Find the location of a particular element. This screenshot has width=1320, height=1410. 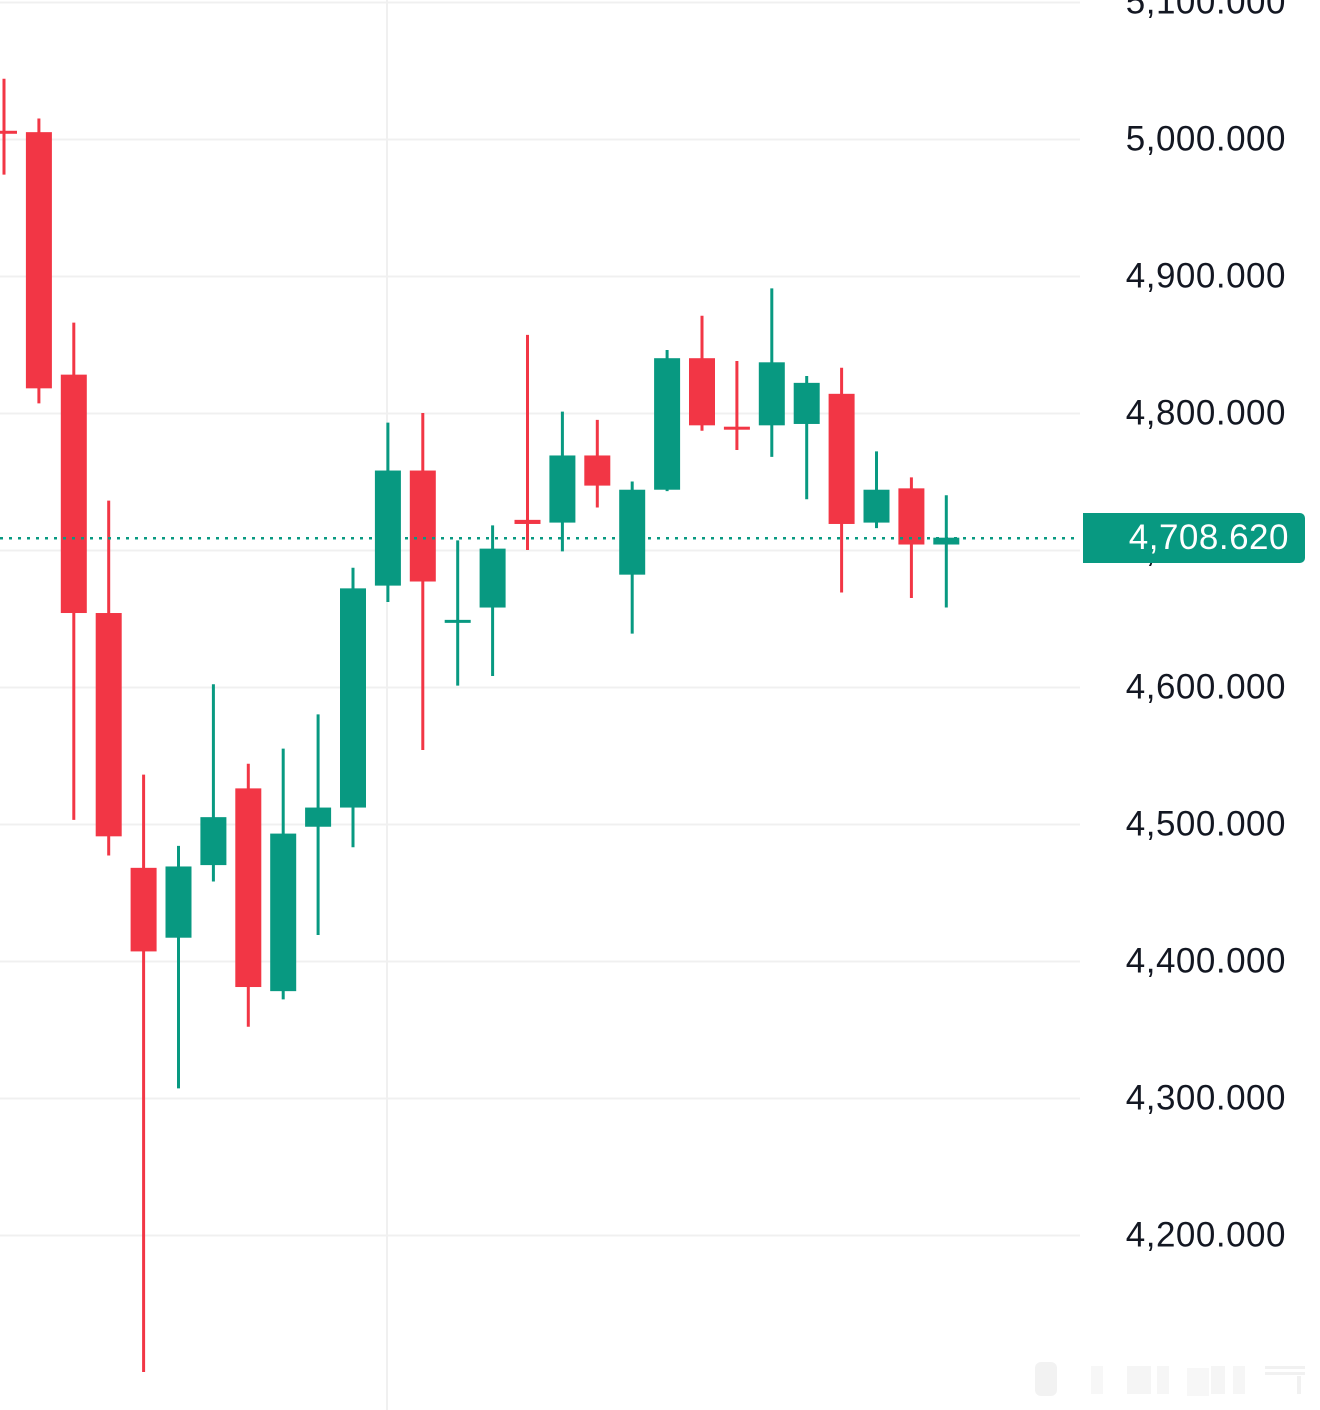

price-axis-tick-label: 4,800.000 is located at coordinates (1205, 413).